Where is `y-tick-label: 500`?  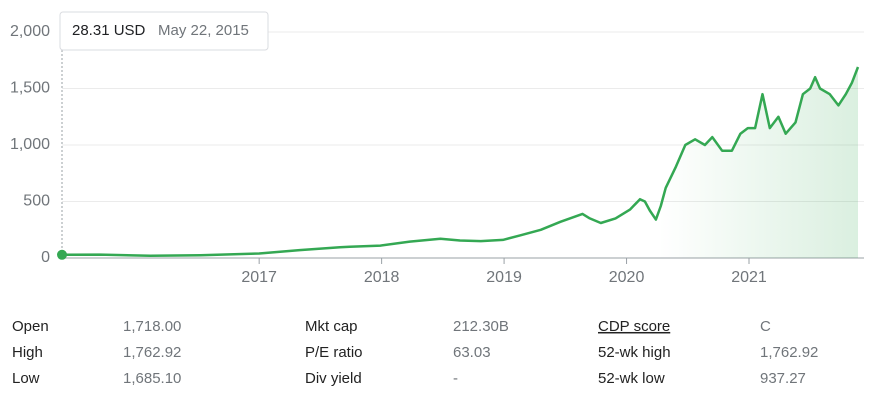
y-tick-label: 500 is located at coordinates (36, 201).